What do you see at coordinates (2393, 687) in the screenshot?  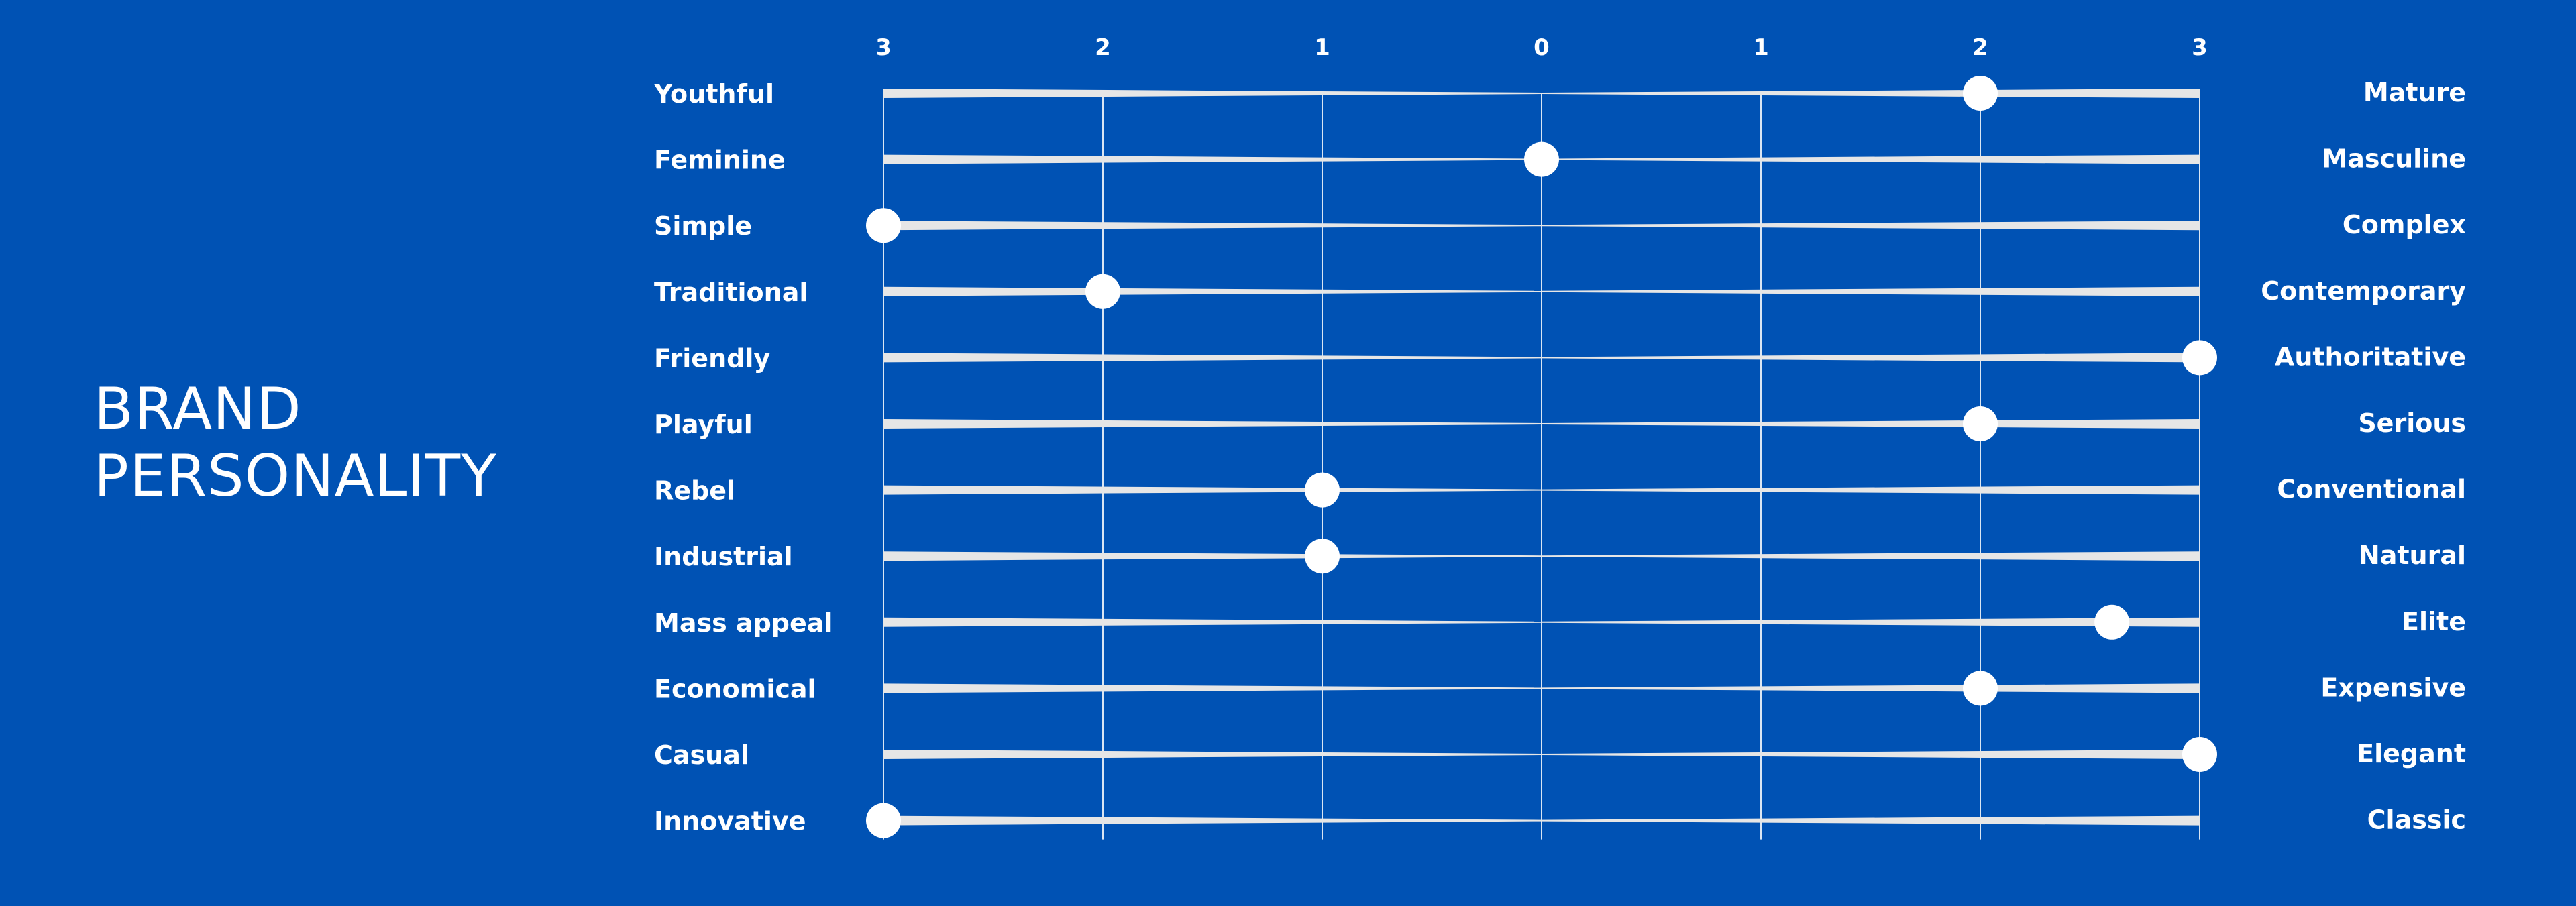 I see `row-label-right: Expensive` at bounding box center [2393, 687].